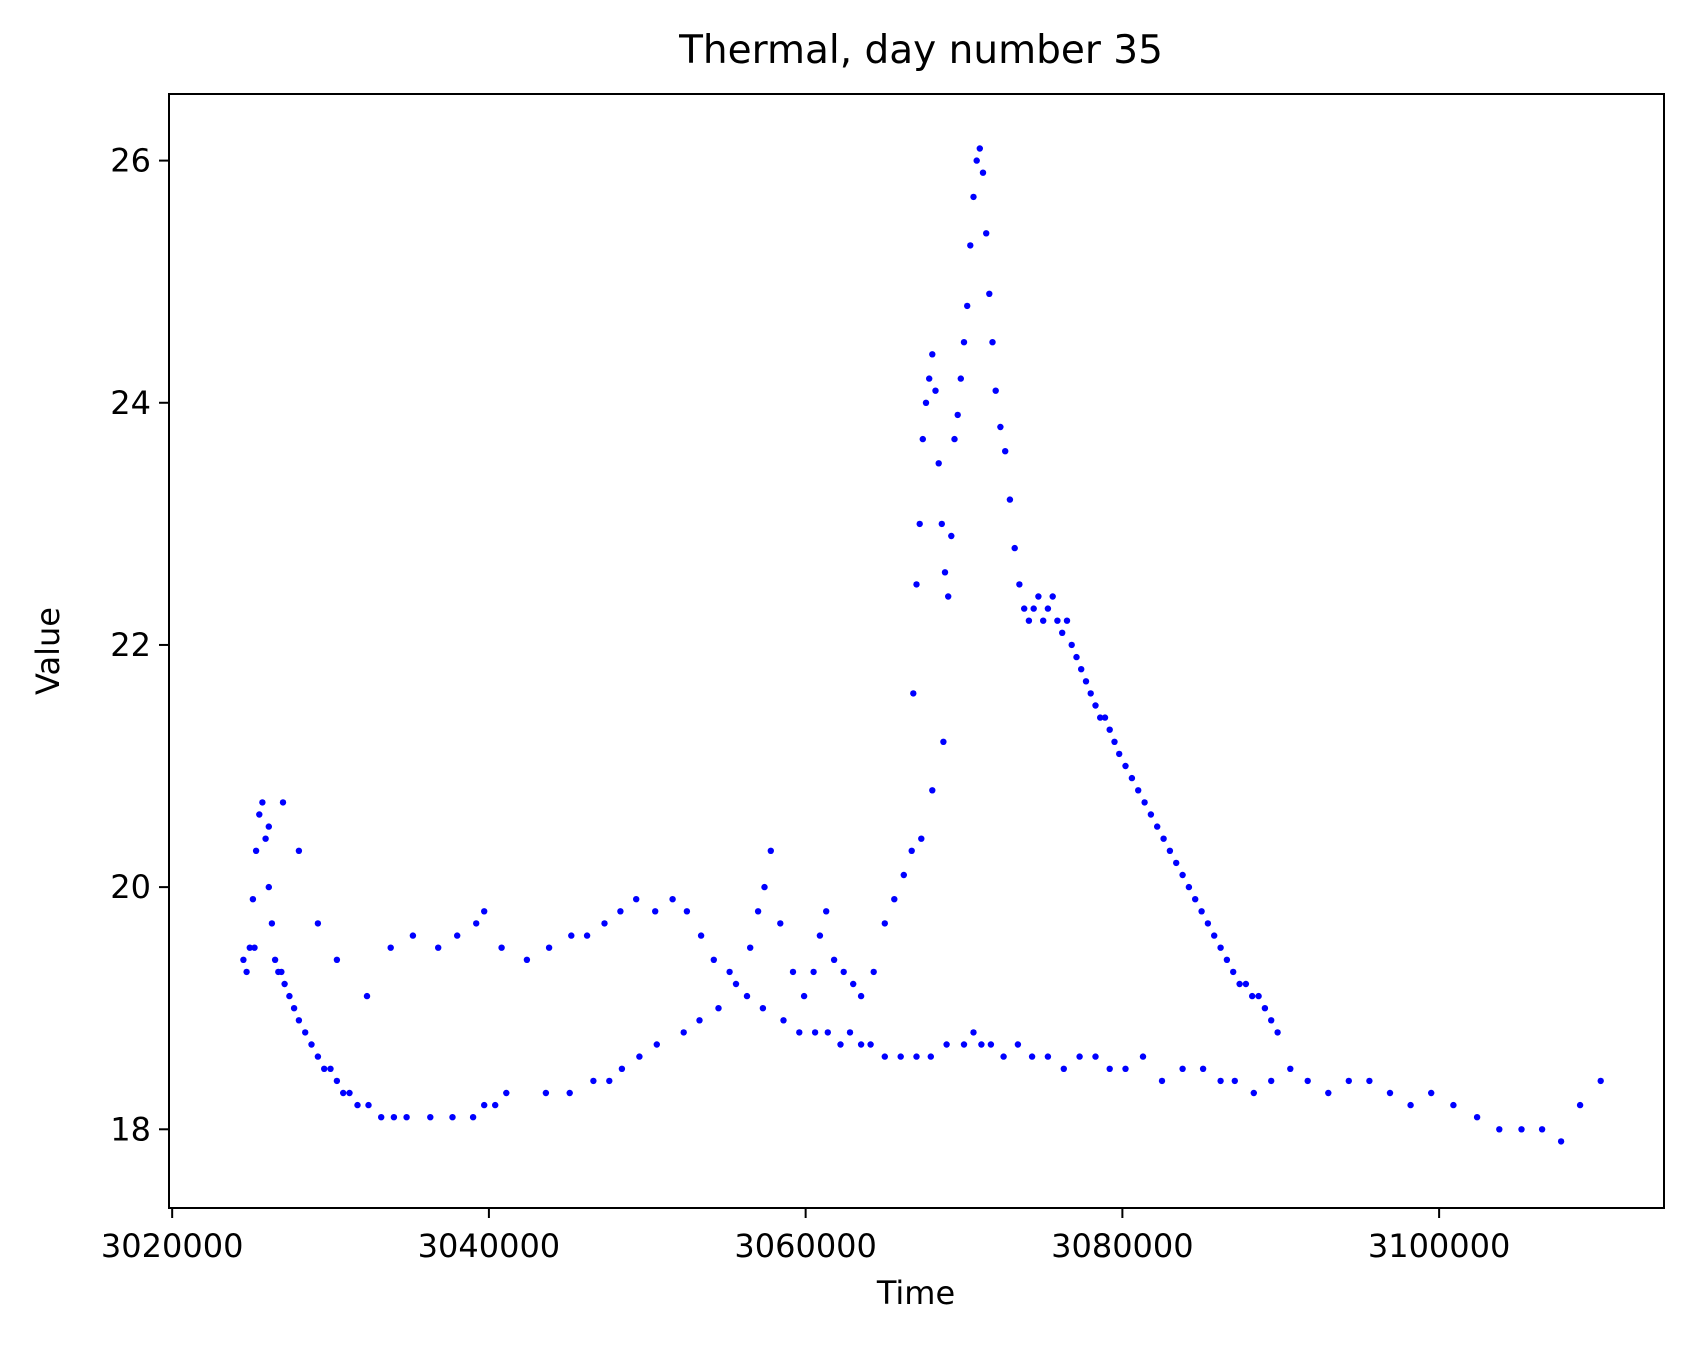  I want to click on x-tick-label: 3020000, so click(172, 1246).